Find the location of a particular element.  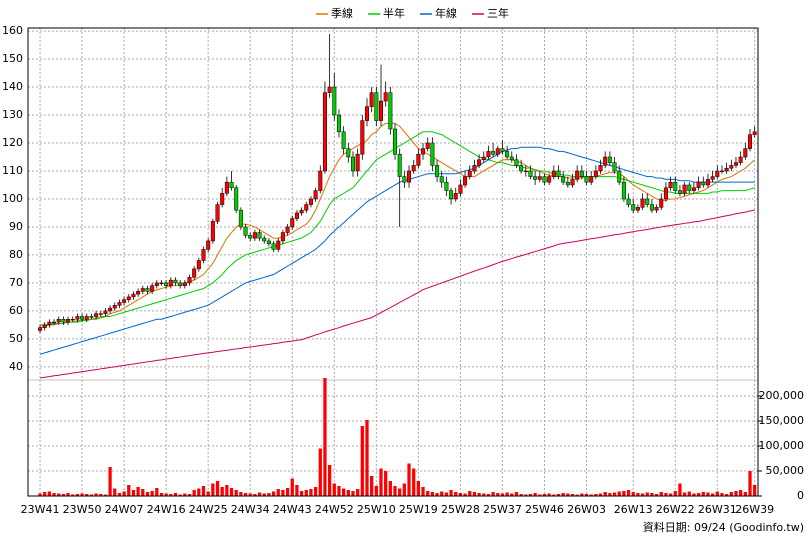

x-tick-label: 24W25 is located at coordinates (208, 509).